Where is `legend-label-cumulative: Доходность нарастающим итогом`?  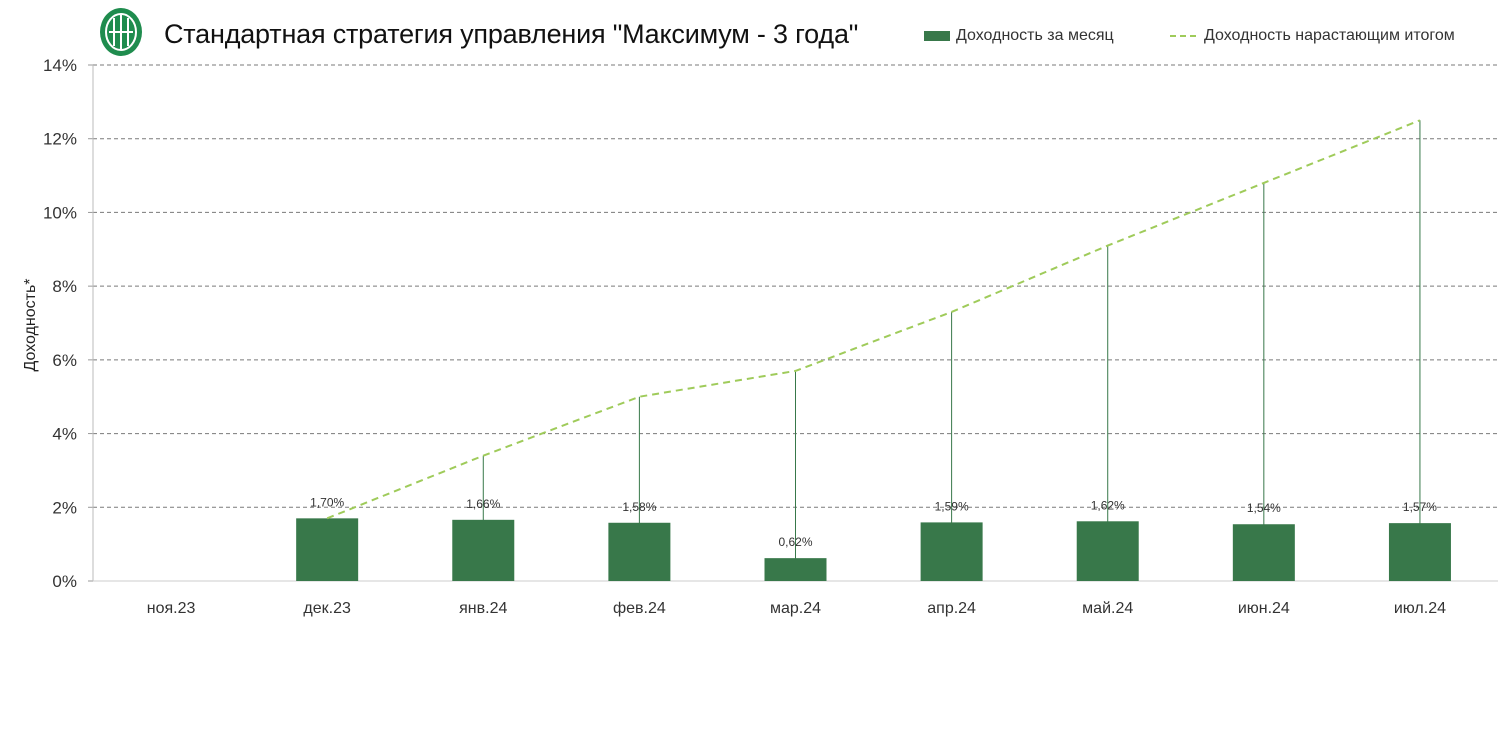 legend-label-cumulative: Доходность нарастающим итогом is located at coordinates (1329, 35).